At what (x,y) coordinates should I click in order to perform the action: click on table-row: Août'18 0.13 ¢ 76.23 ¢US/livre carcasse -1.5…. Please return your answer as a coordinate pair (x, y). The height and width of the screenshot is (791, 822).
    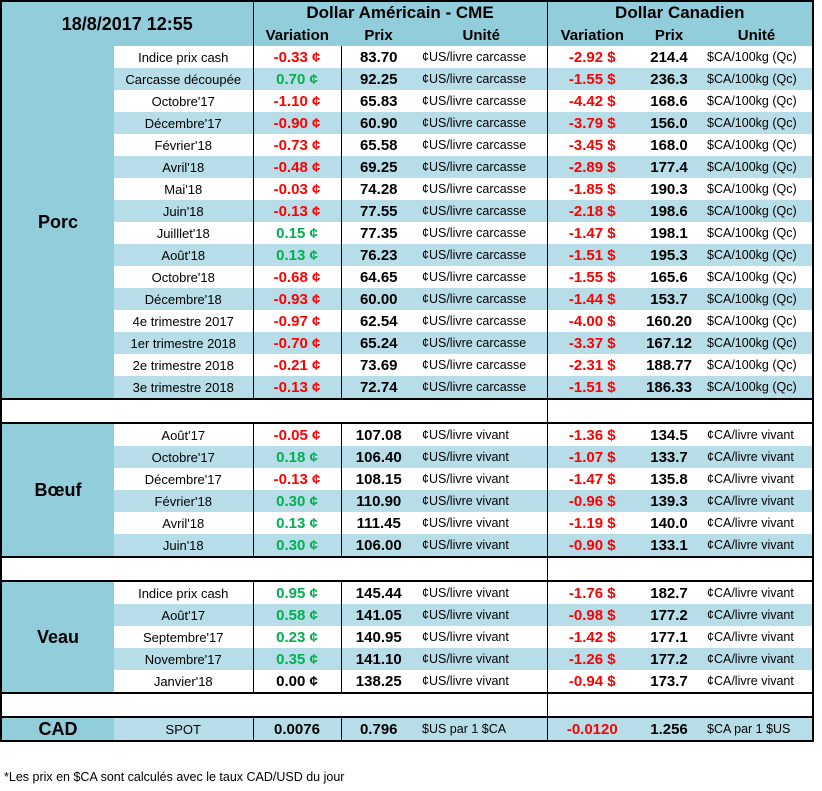
    Looking at the image, I should click on (407, 255).